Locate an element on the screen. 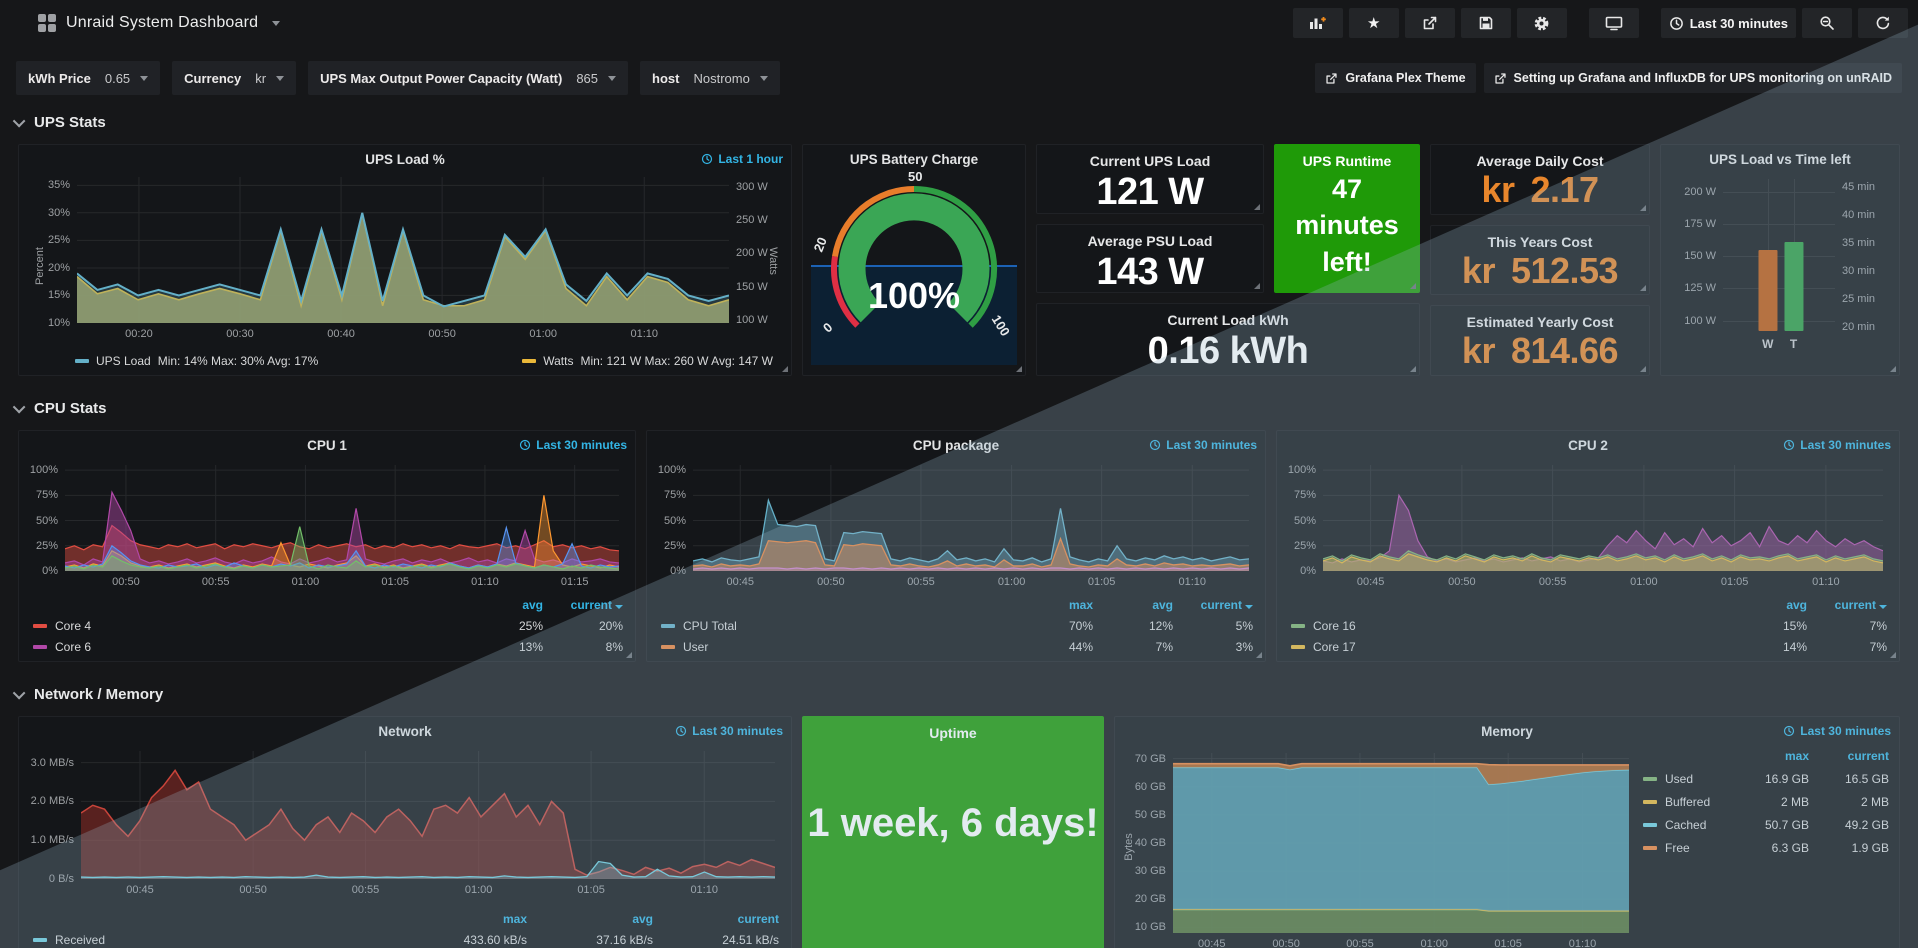 This screenshot has height=948, width=1918. legend-value: 1.9 GB is located at coordinates (1870, 847).